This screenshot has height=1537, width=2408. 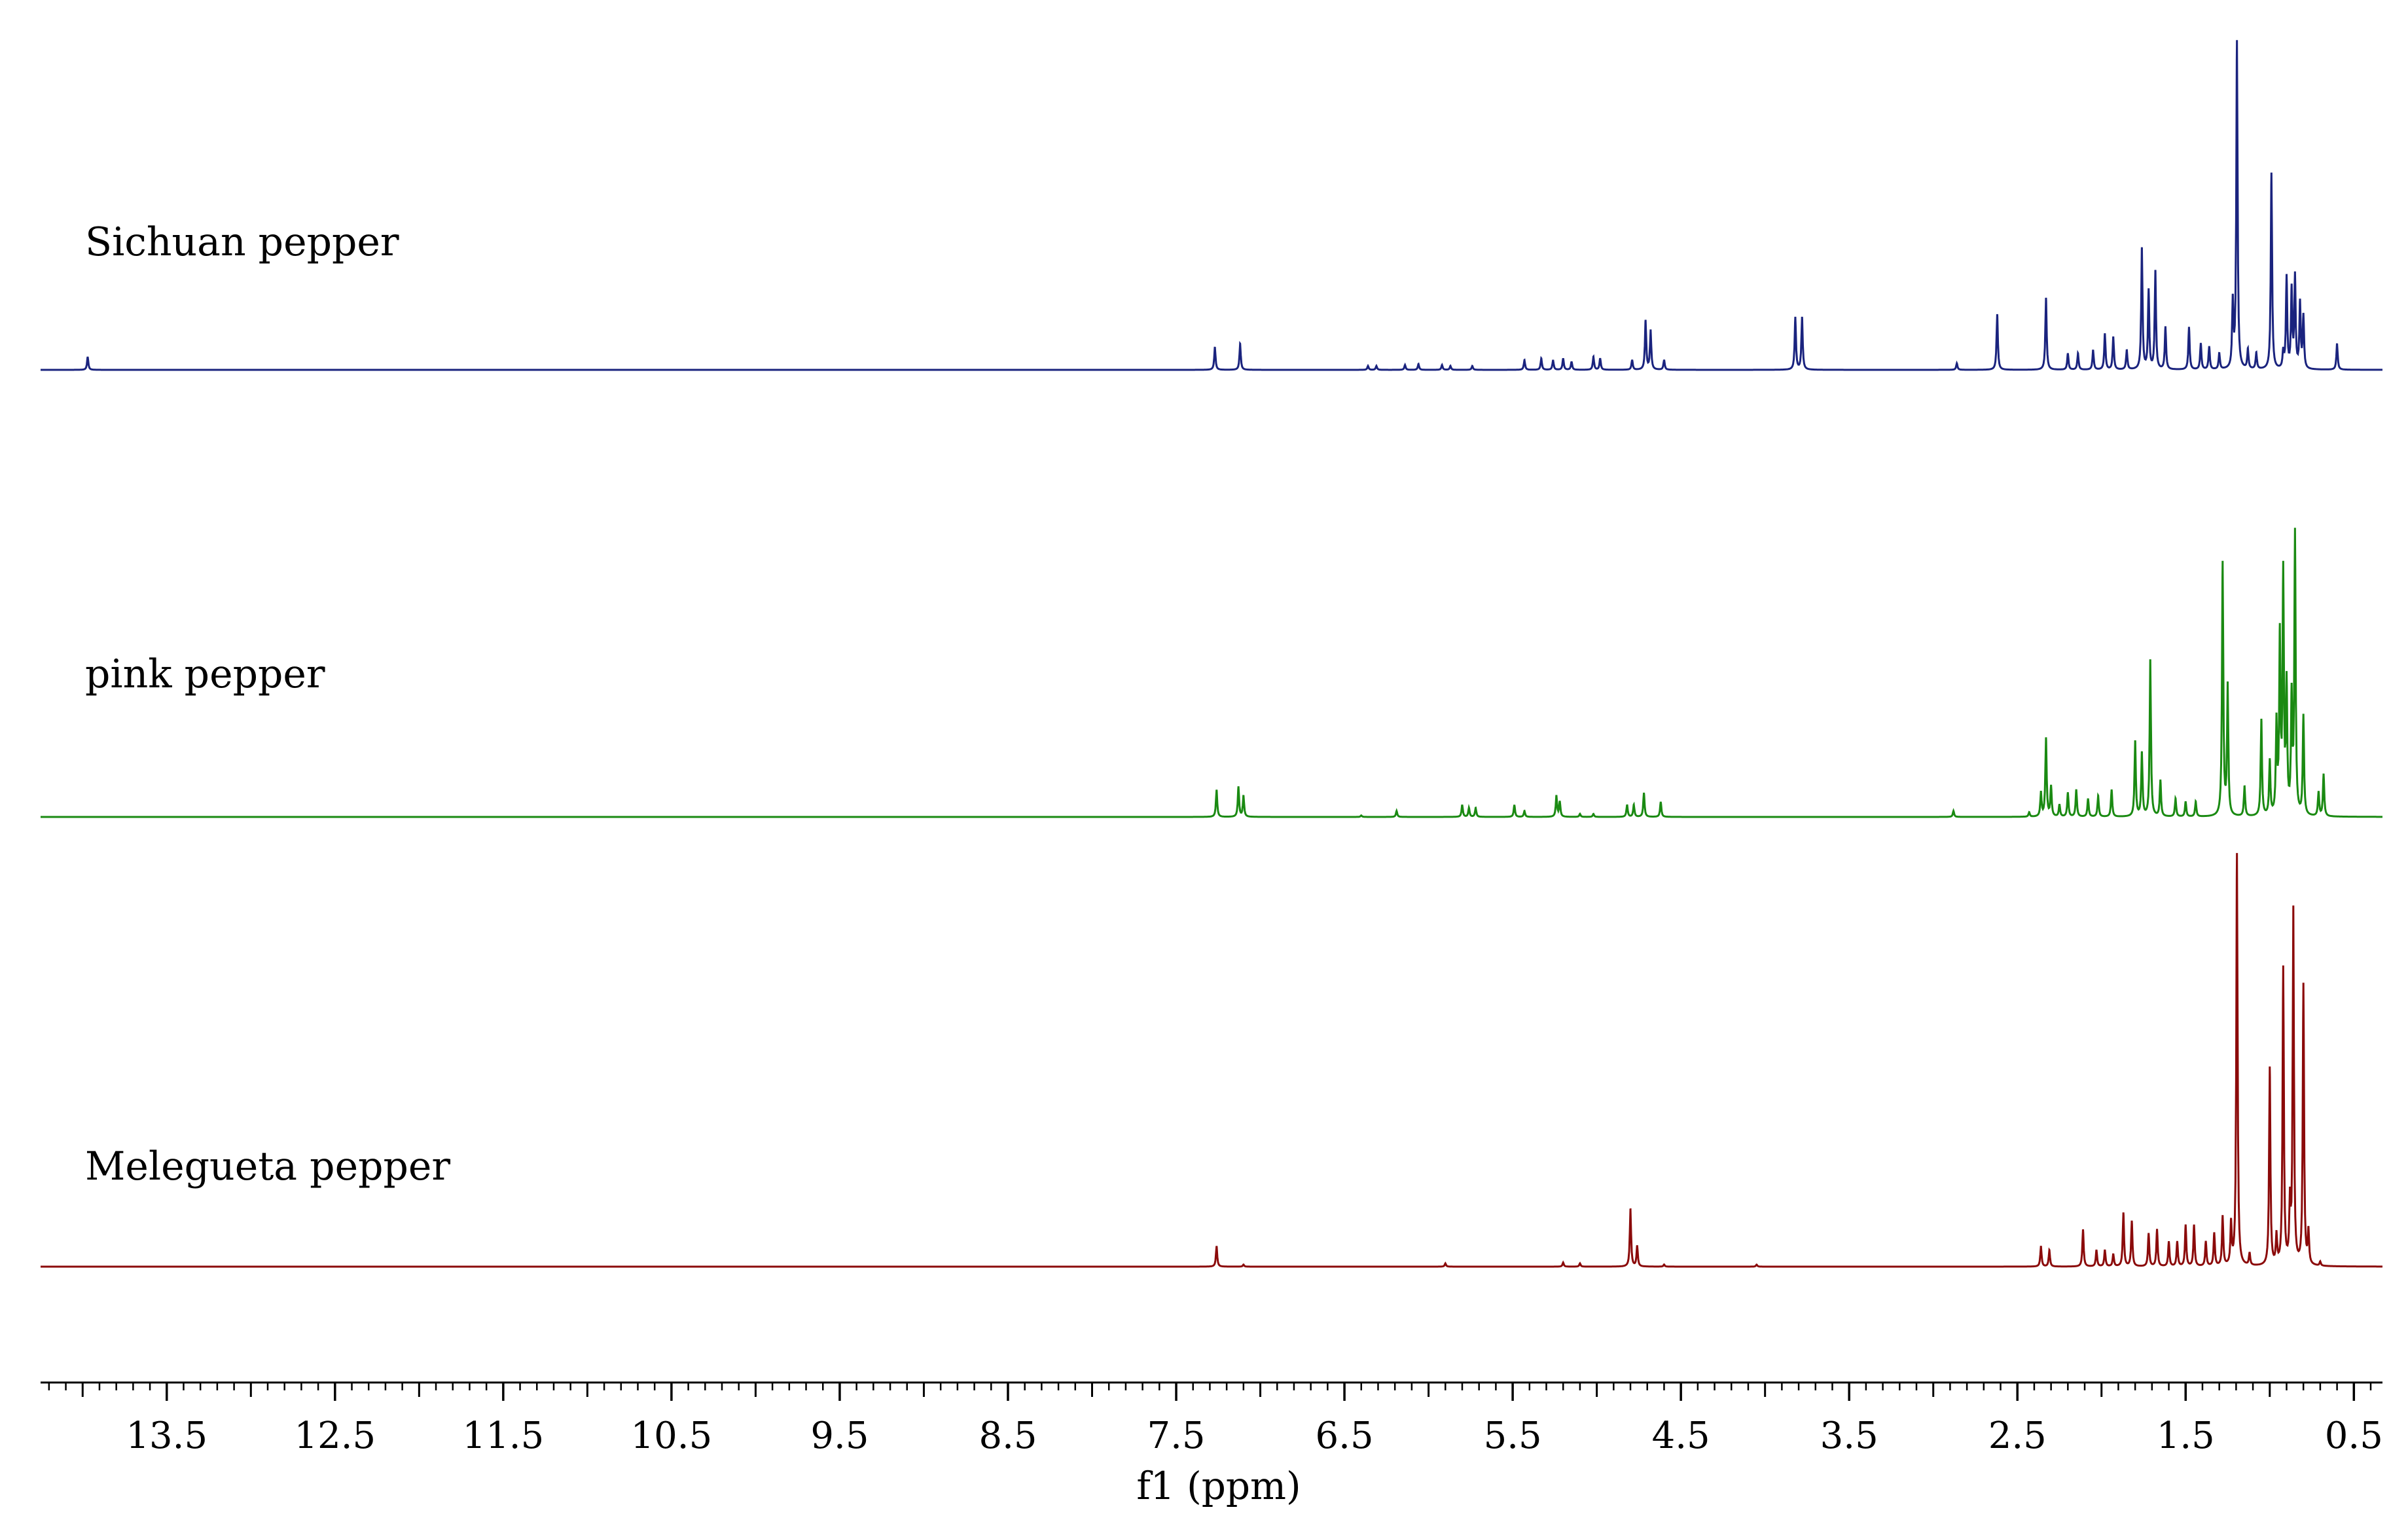 What do you see at coordinates (839, 1436) in the screenshot?
I see `x-tick-label: 9.5` at bounding box center [839, 1436].